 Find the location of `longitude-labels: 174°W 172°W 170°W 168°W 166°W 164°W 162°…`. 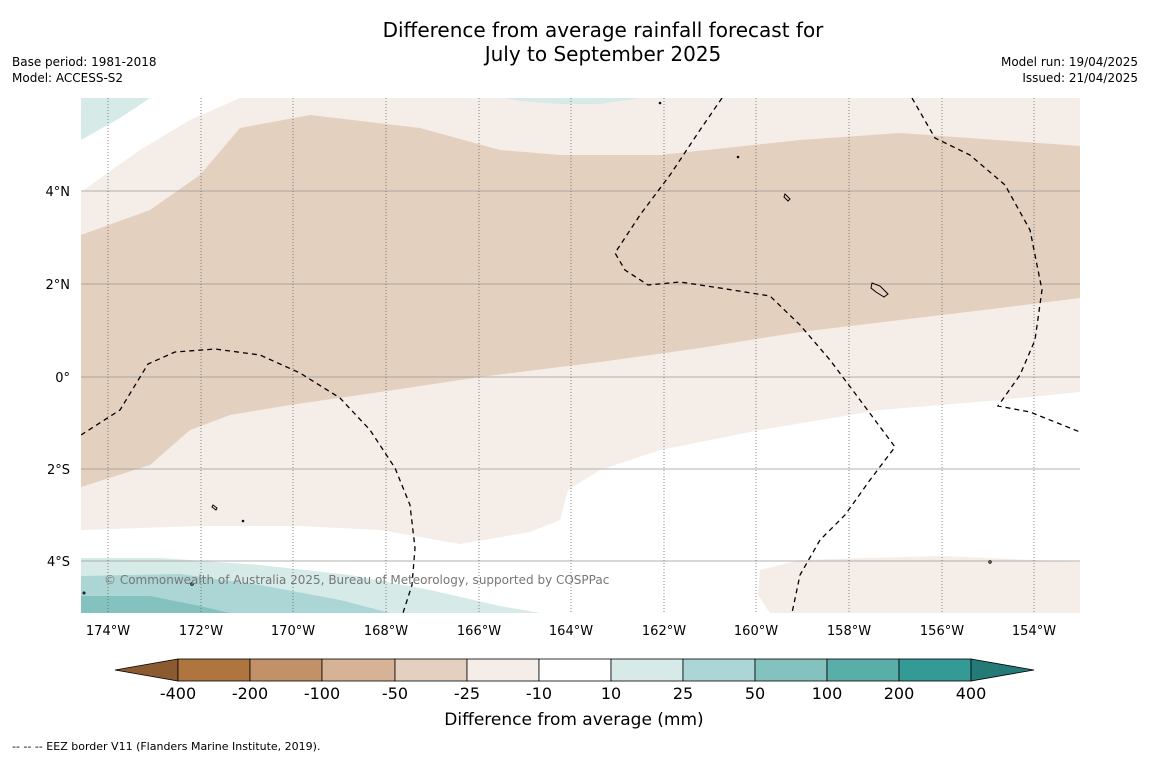

longitude-labels: 174°W 172°W 170°W 168°W 166°W 164°W 162°… is located at coordinates (571, 631).